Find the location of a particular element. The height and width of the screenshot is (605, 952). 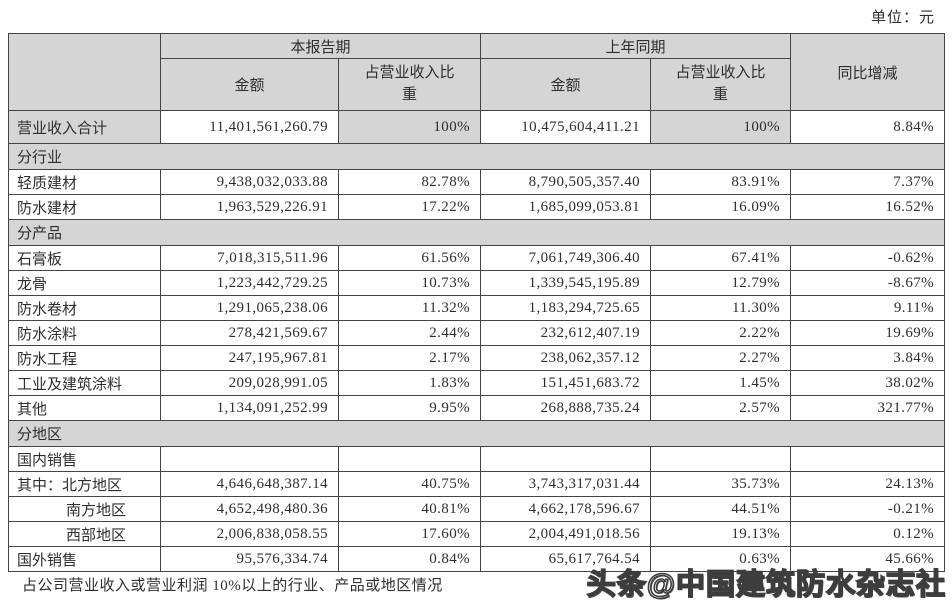

cur-pct-cell: 82.78% is located at coordinates (409, 182).